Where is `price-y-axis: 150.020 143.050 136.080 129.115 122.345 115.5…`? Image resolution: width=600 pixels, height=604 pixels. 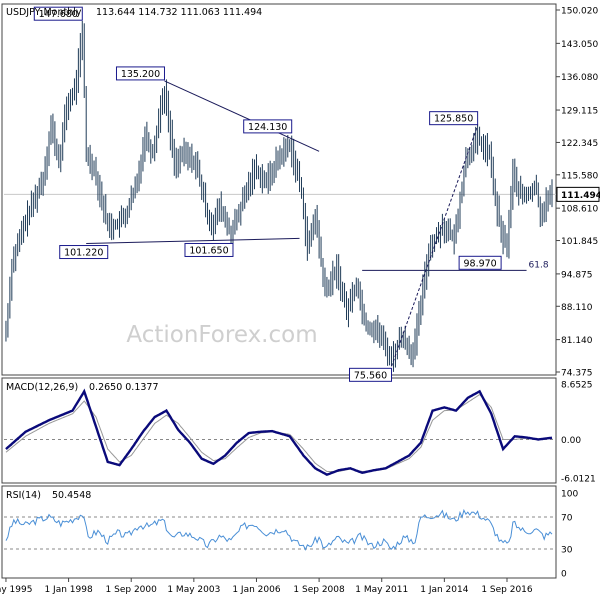
price-y-axis: 150.020 143.050 136.080 129.115 122.345 115.5… is located at coordinates (578, 193).